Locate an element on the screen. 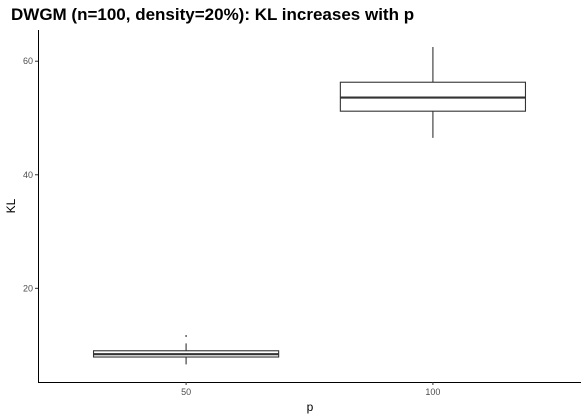 This screenshot has width=588, height=420. y-tick-label-60: 60 is located at coordinates (28, 61).